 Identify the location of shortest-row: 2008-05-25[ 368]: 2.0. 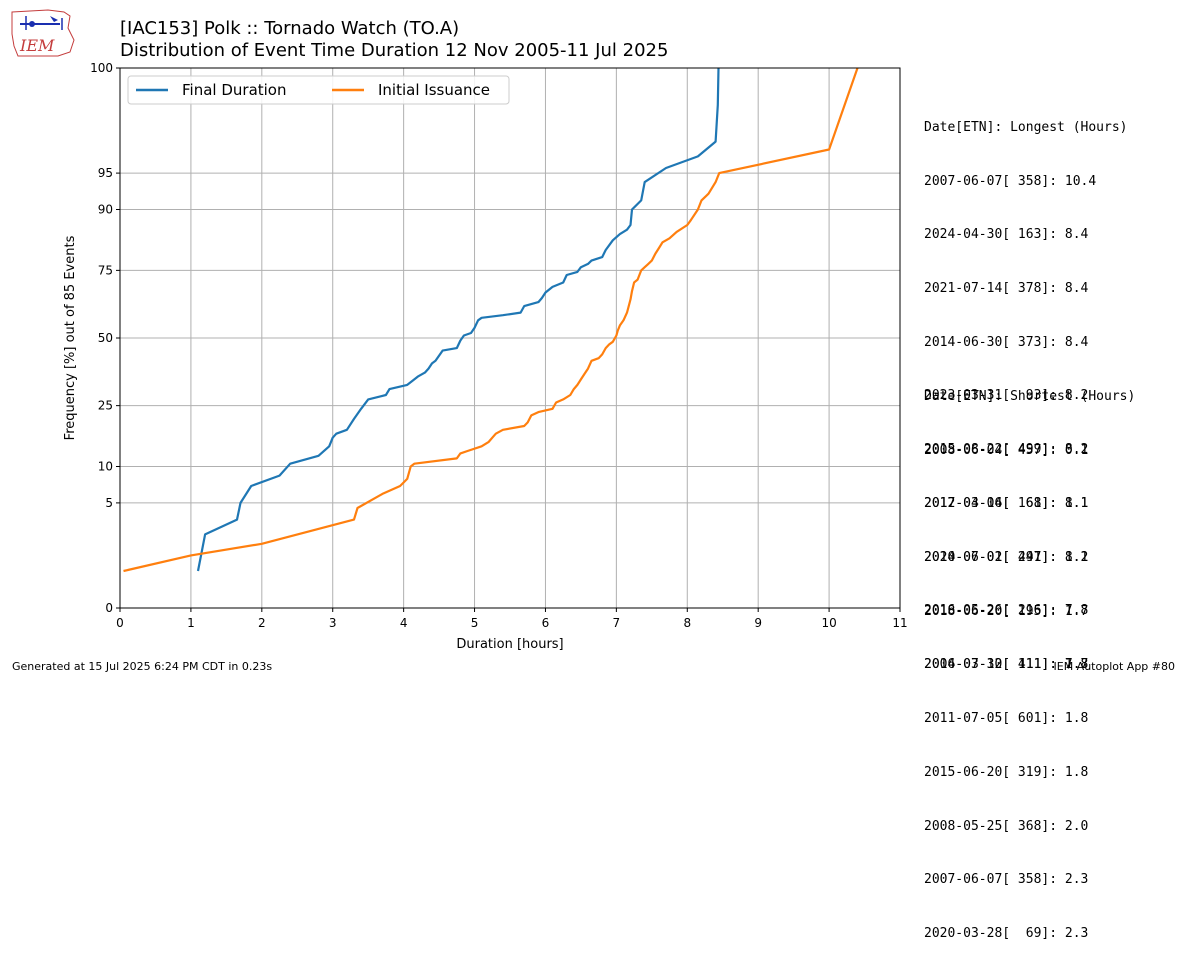
(1006, 826).